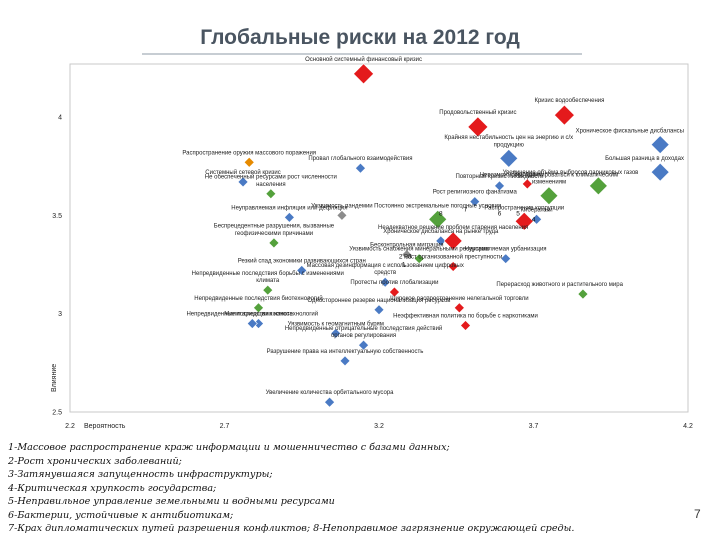 The width and height of the screenshot is (720, 540). Describe the element at coordinates (630, 132) in the screenshot. I see `risk-point-label: Хроническое фискальные дисбалансы` at that location.